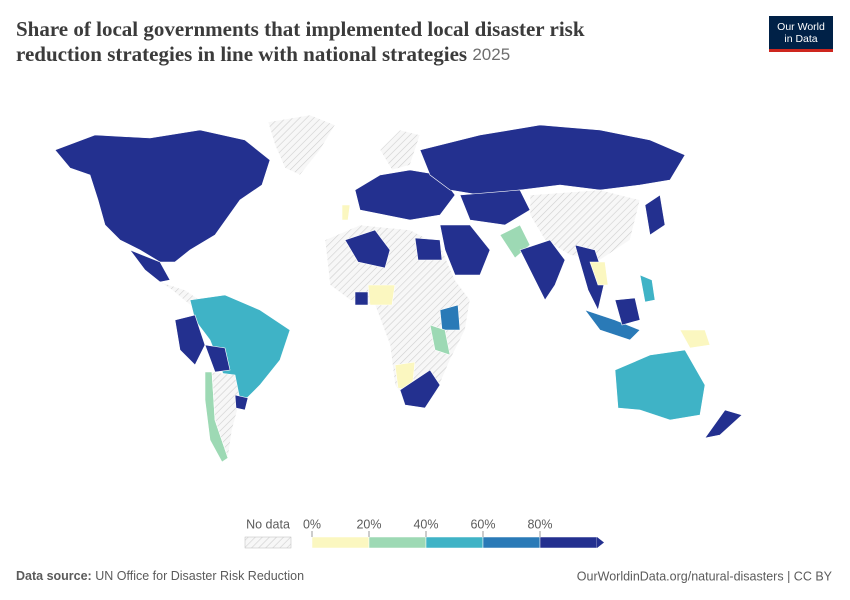 This screenshot has width=850, height=600. What do you see at coordinates (539, 524) in the screenshot?
I see `legend-label: 80%` at bounding box center [539, 524].